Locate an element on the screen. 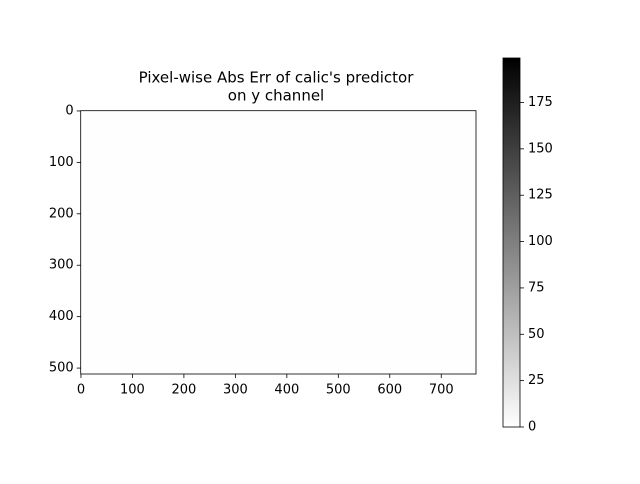  x-tick-label: 300 is located at coordinates (235, 390).